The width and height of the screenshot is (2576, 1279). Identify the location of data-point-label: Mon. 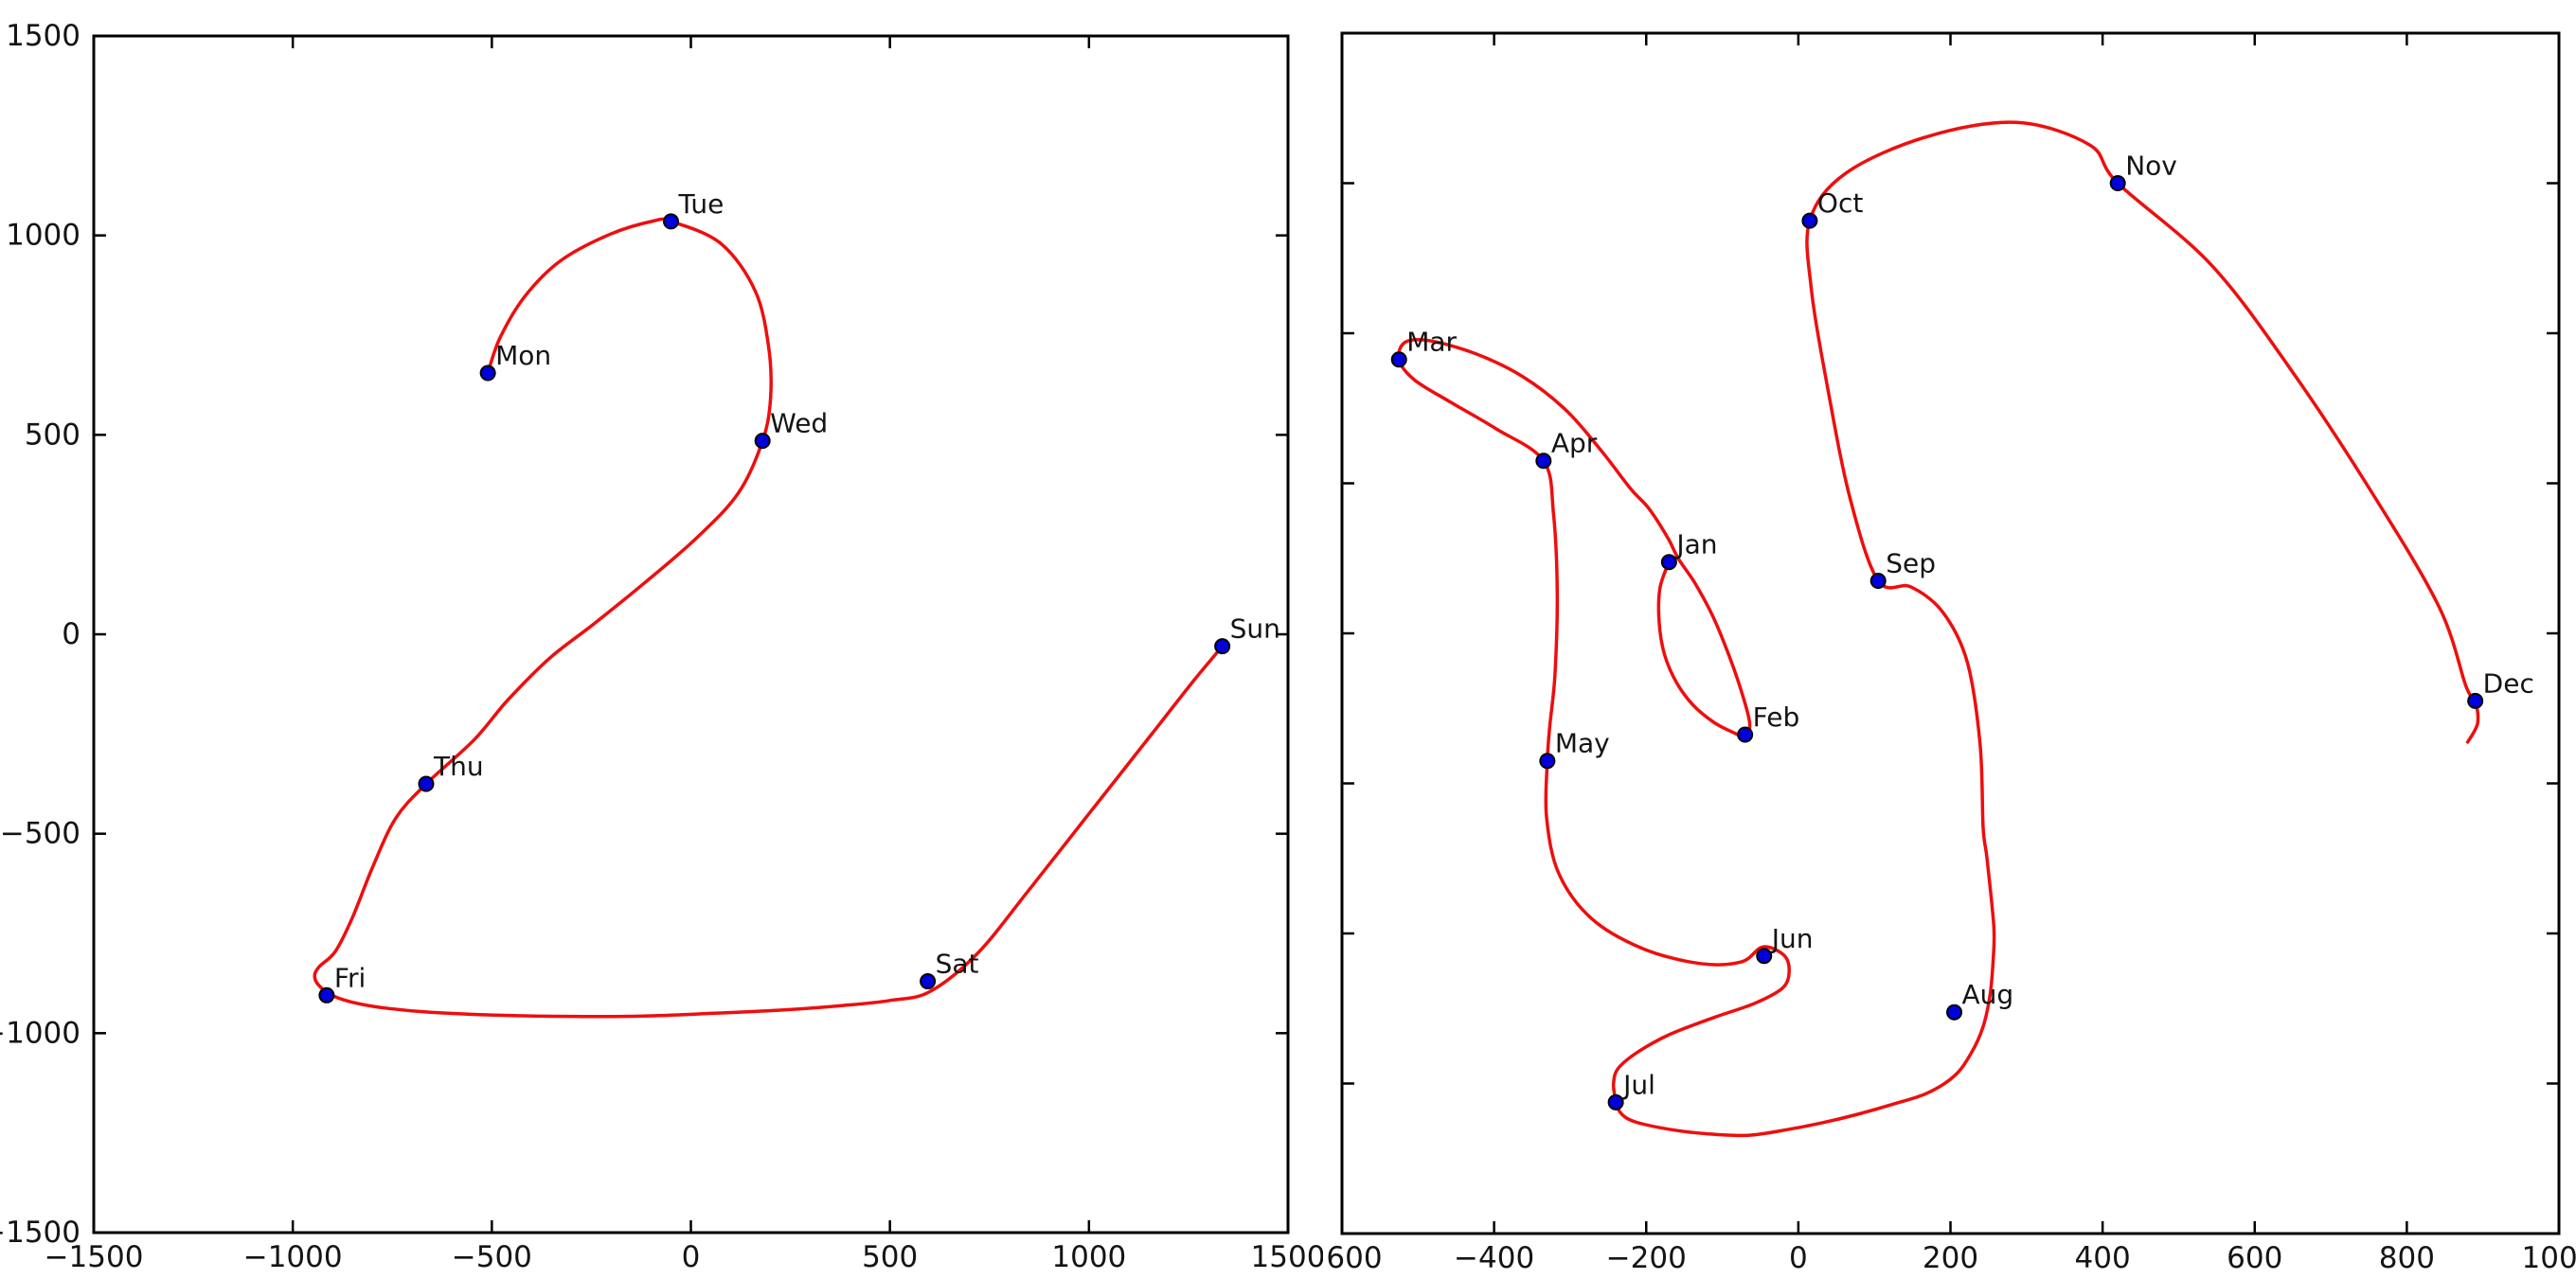
(523, 355).